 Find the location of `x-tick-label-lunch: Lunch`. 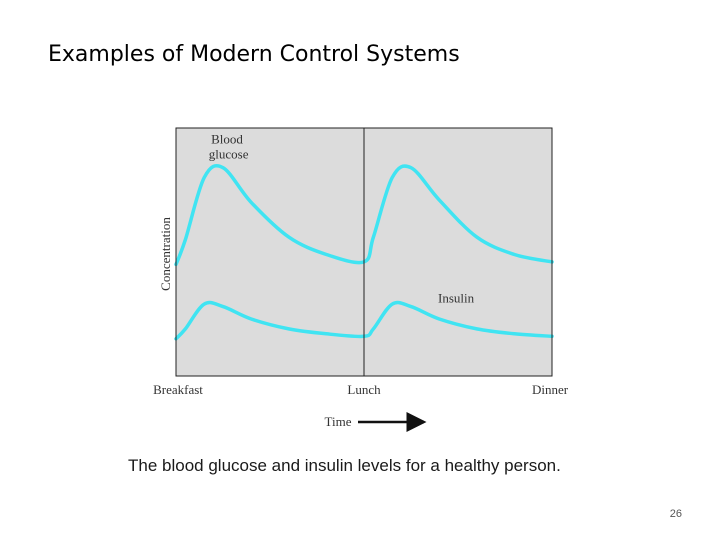

x-tick-label-lunch: Lunch is located at coordinates (364, 389).